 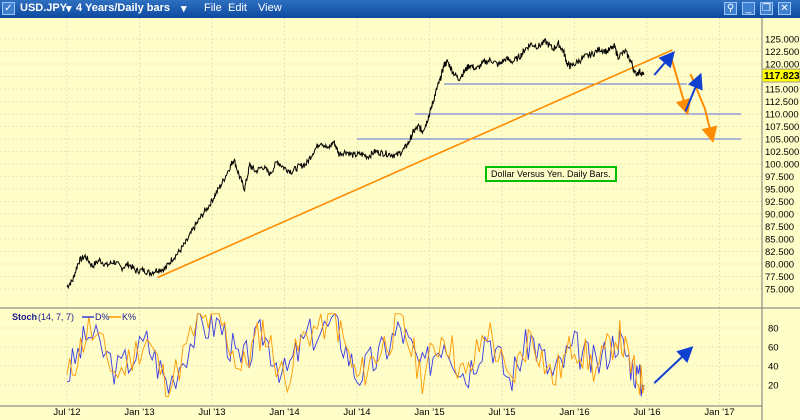 I want to click on time-tick-label: Jan '15, so click(x=429, y=412).